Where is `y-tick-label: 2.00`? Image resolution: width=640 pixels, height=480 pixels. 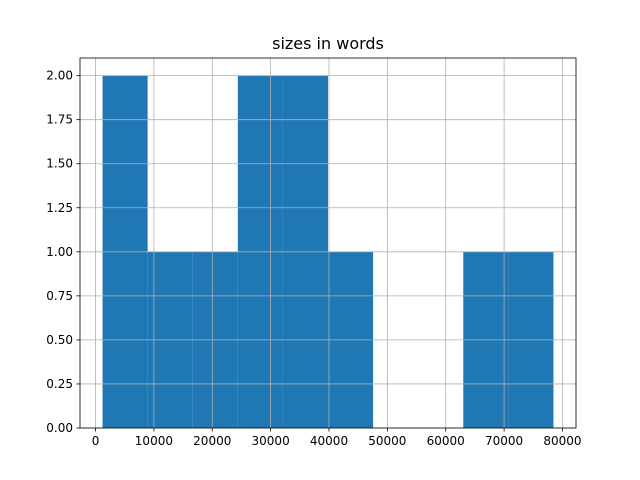 y-tick-label: 2.00 is located at coordinates (59, 76).